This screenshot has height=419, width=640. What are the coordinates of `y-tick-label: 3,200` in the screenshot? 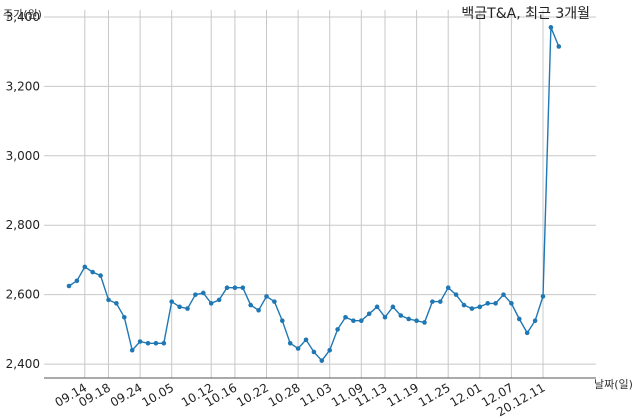 It's located at (23, 86).